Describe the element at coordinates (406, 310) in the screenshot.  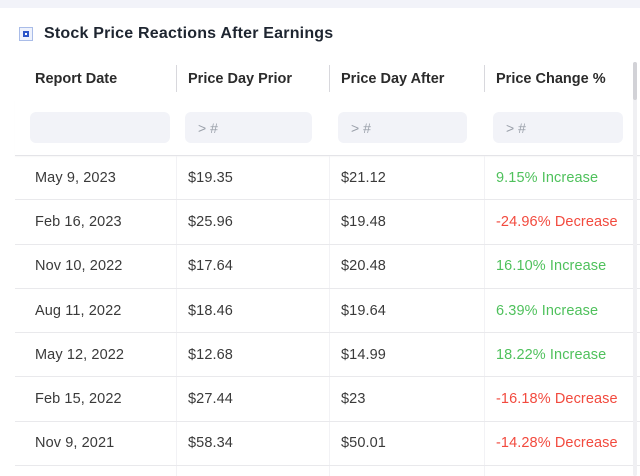
I see `cell-price_day_after: $19.64` at that location.